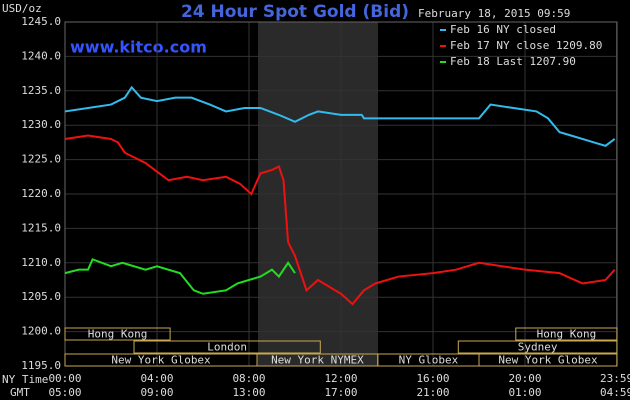 The image size is (630, 400). Describe the element at coordinates (22, 8) in the screenshot. I see `y-axis-label: USD/oz` at that location.